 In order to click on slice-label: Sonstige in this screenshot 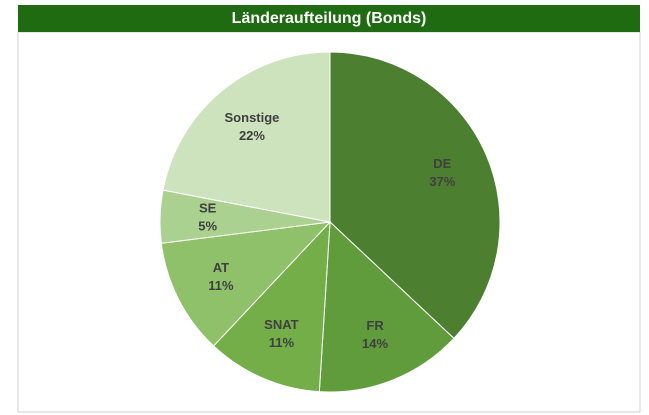, I will do `click(252, 117)`.